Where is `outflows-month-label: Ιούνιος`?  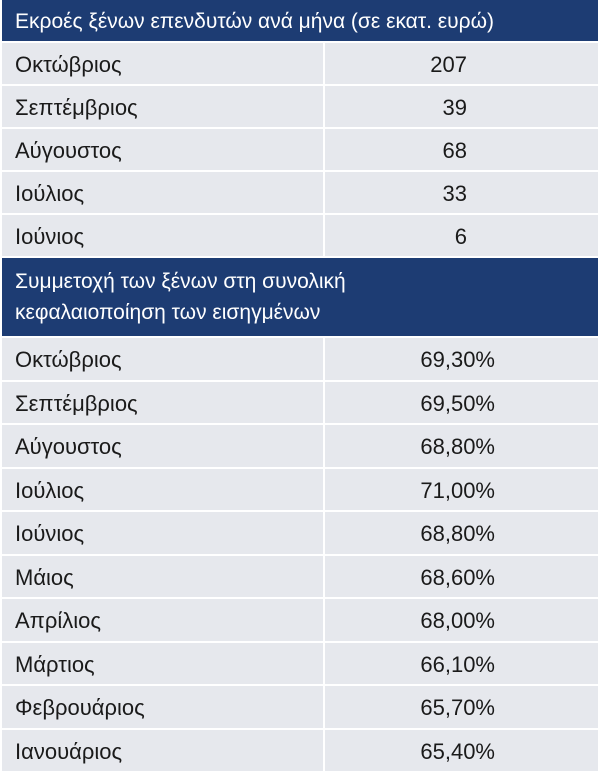
outflows-month-label: Ιούνιος is located at coordinates (163, 235).